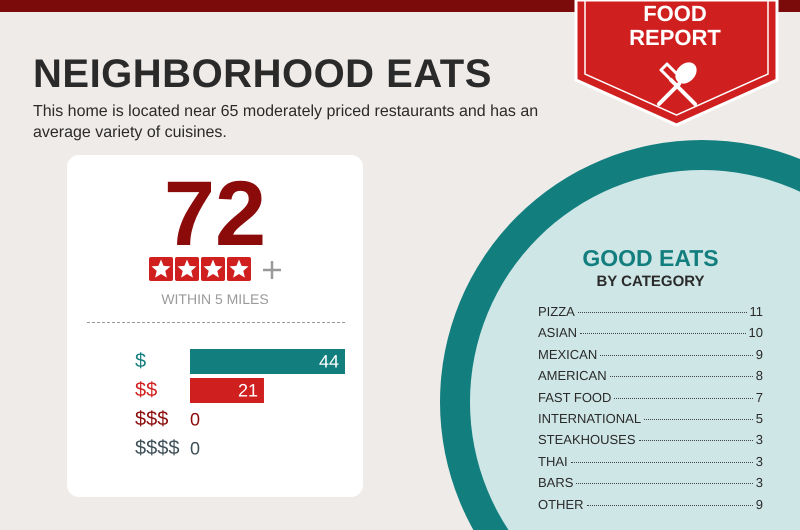 Image resolution: width=800 pixels, height=530 pixels. I want to click on data-label: 21, so click(248, 390).